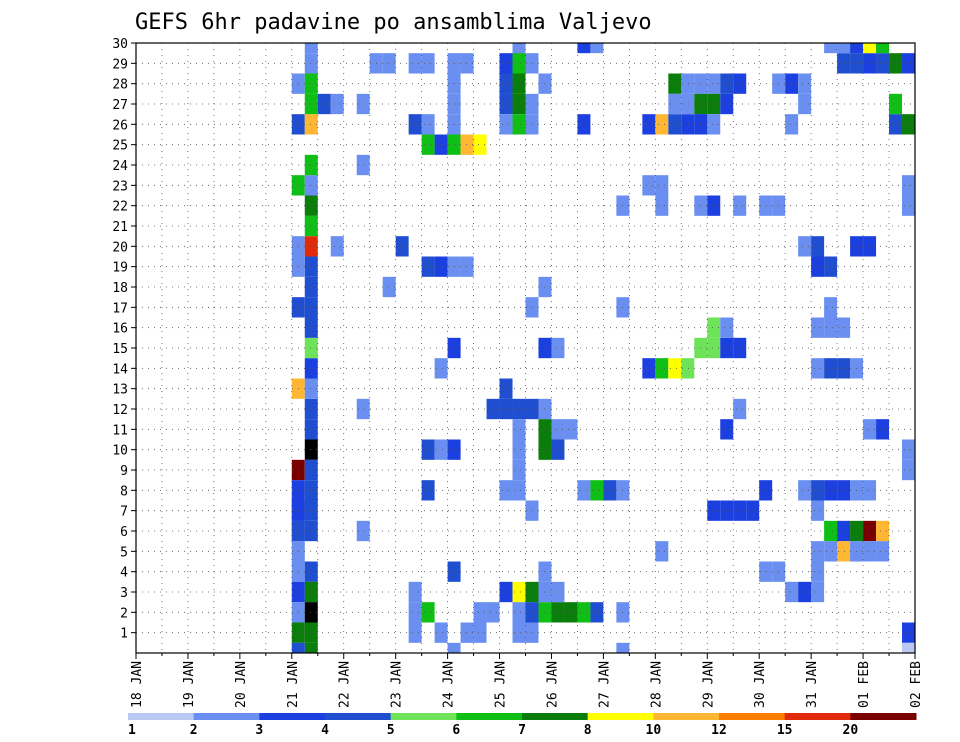  I want to click on y-tick-label: 6, so click(124, 532).